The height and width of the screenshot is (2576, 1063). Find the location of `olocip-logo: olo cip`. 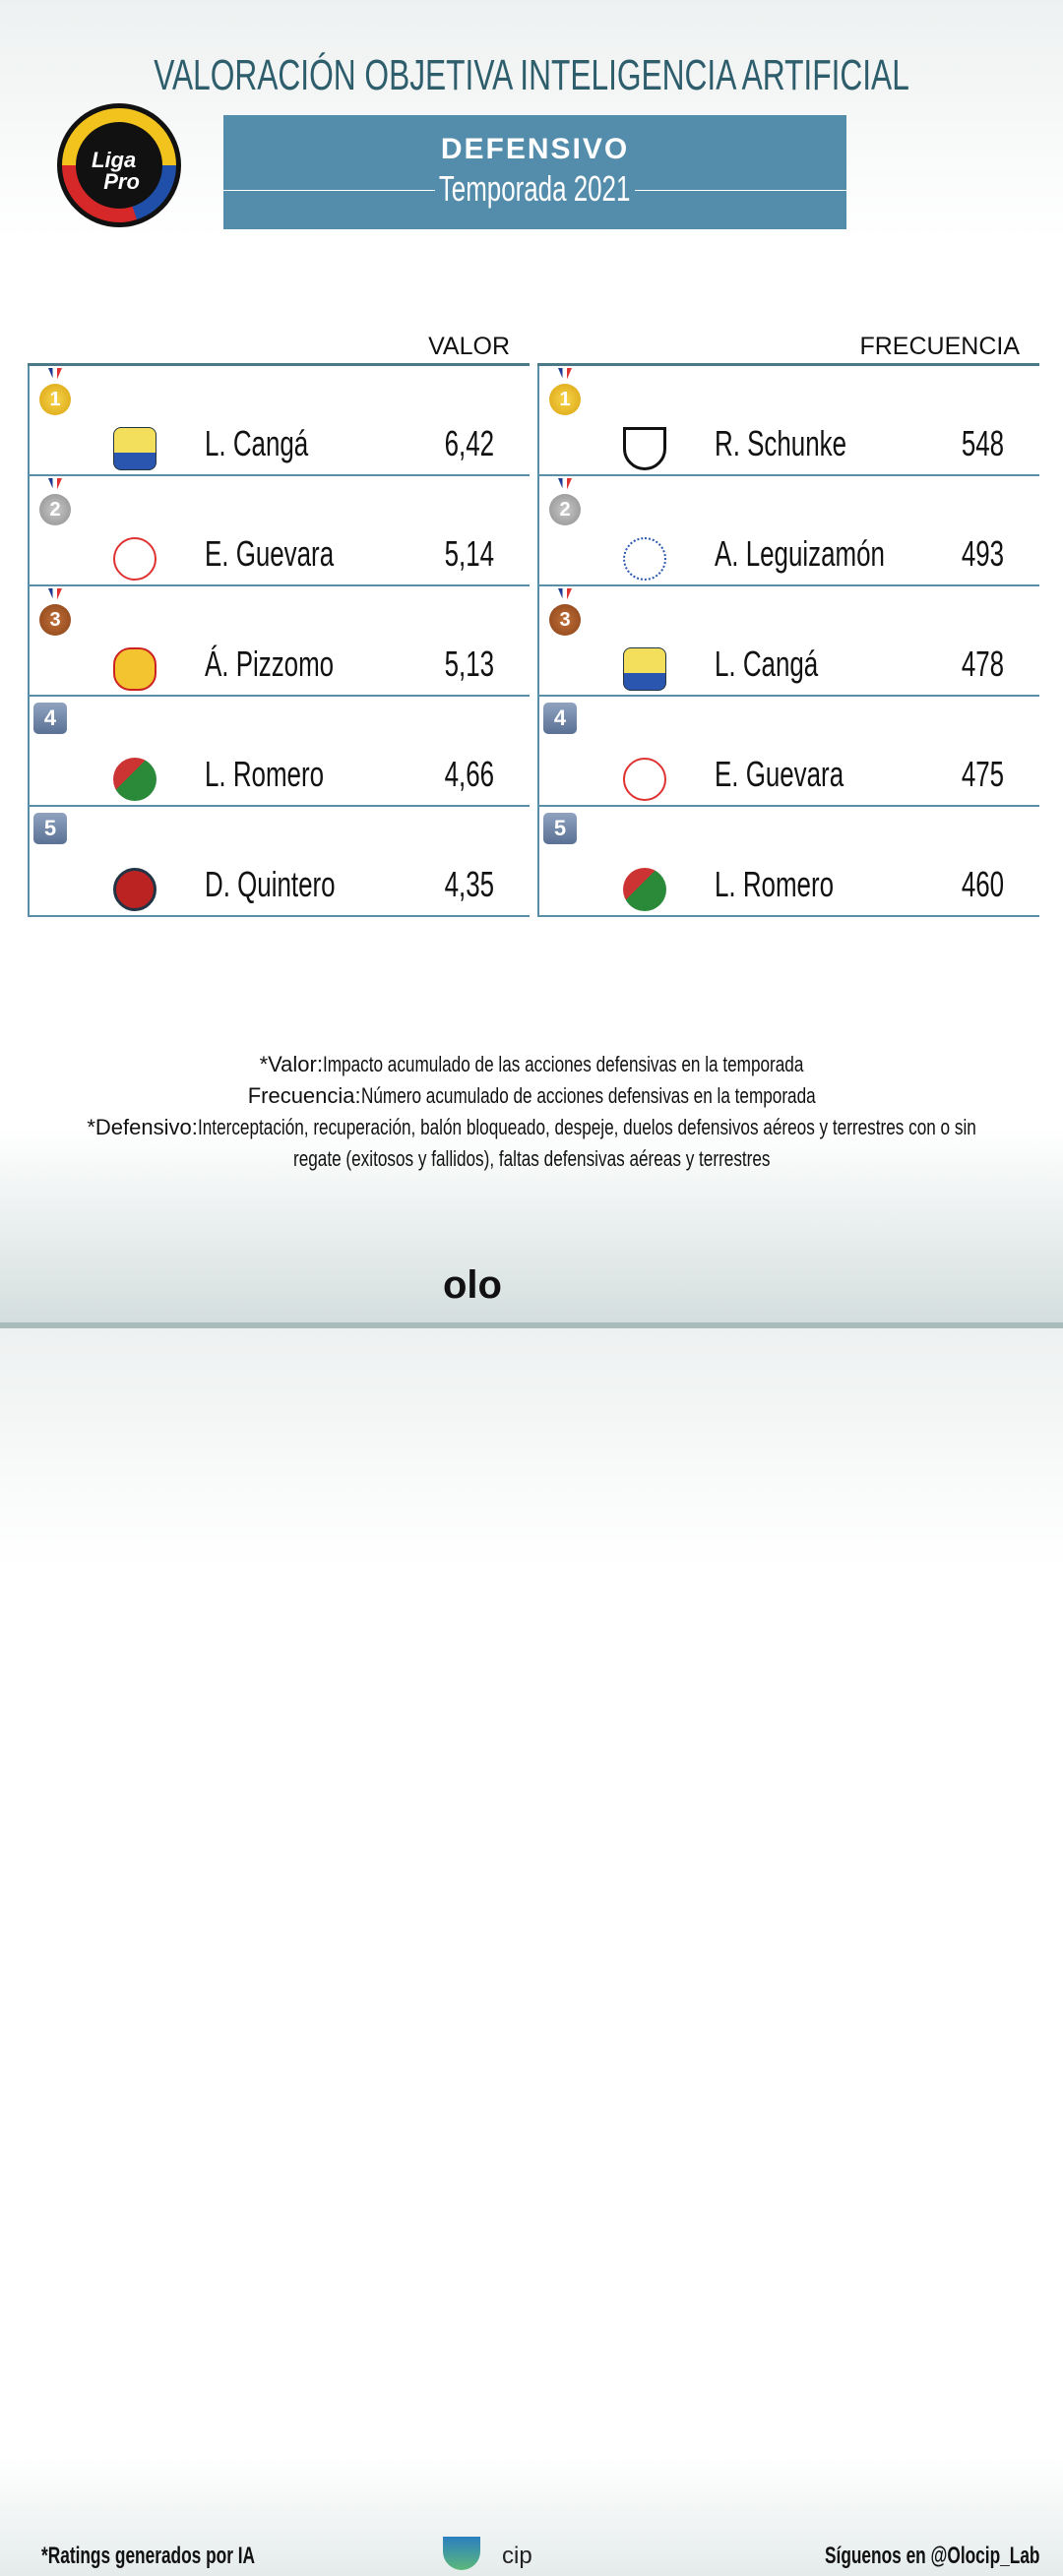

olocip-logo: olo cip is located at coordinates (487, 1916).